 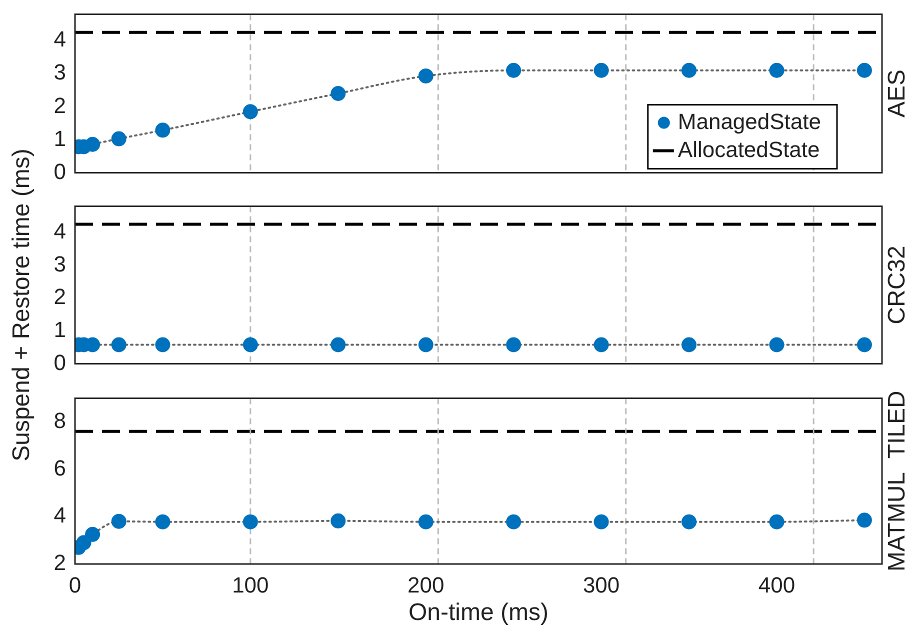 I want to click on text: MATMUL_TILED, so click(x=895, y=481).